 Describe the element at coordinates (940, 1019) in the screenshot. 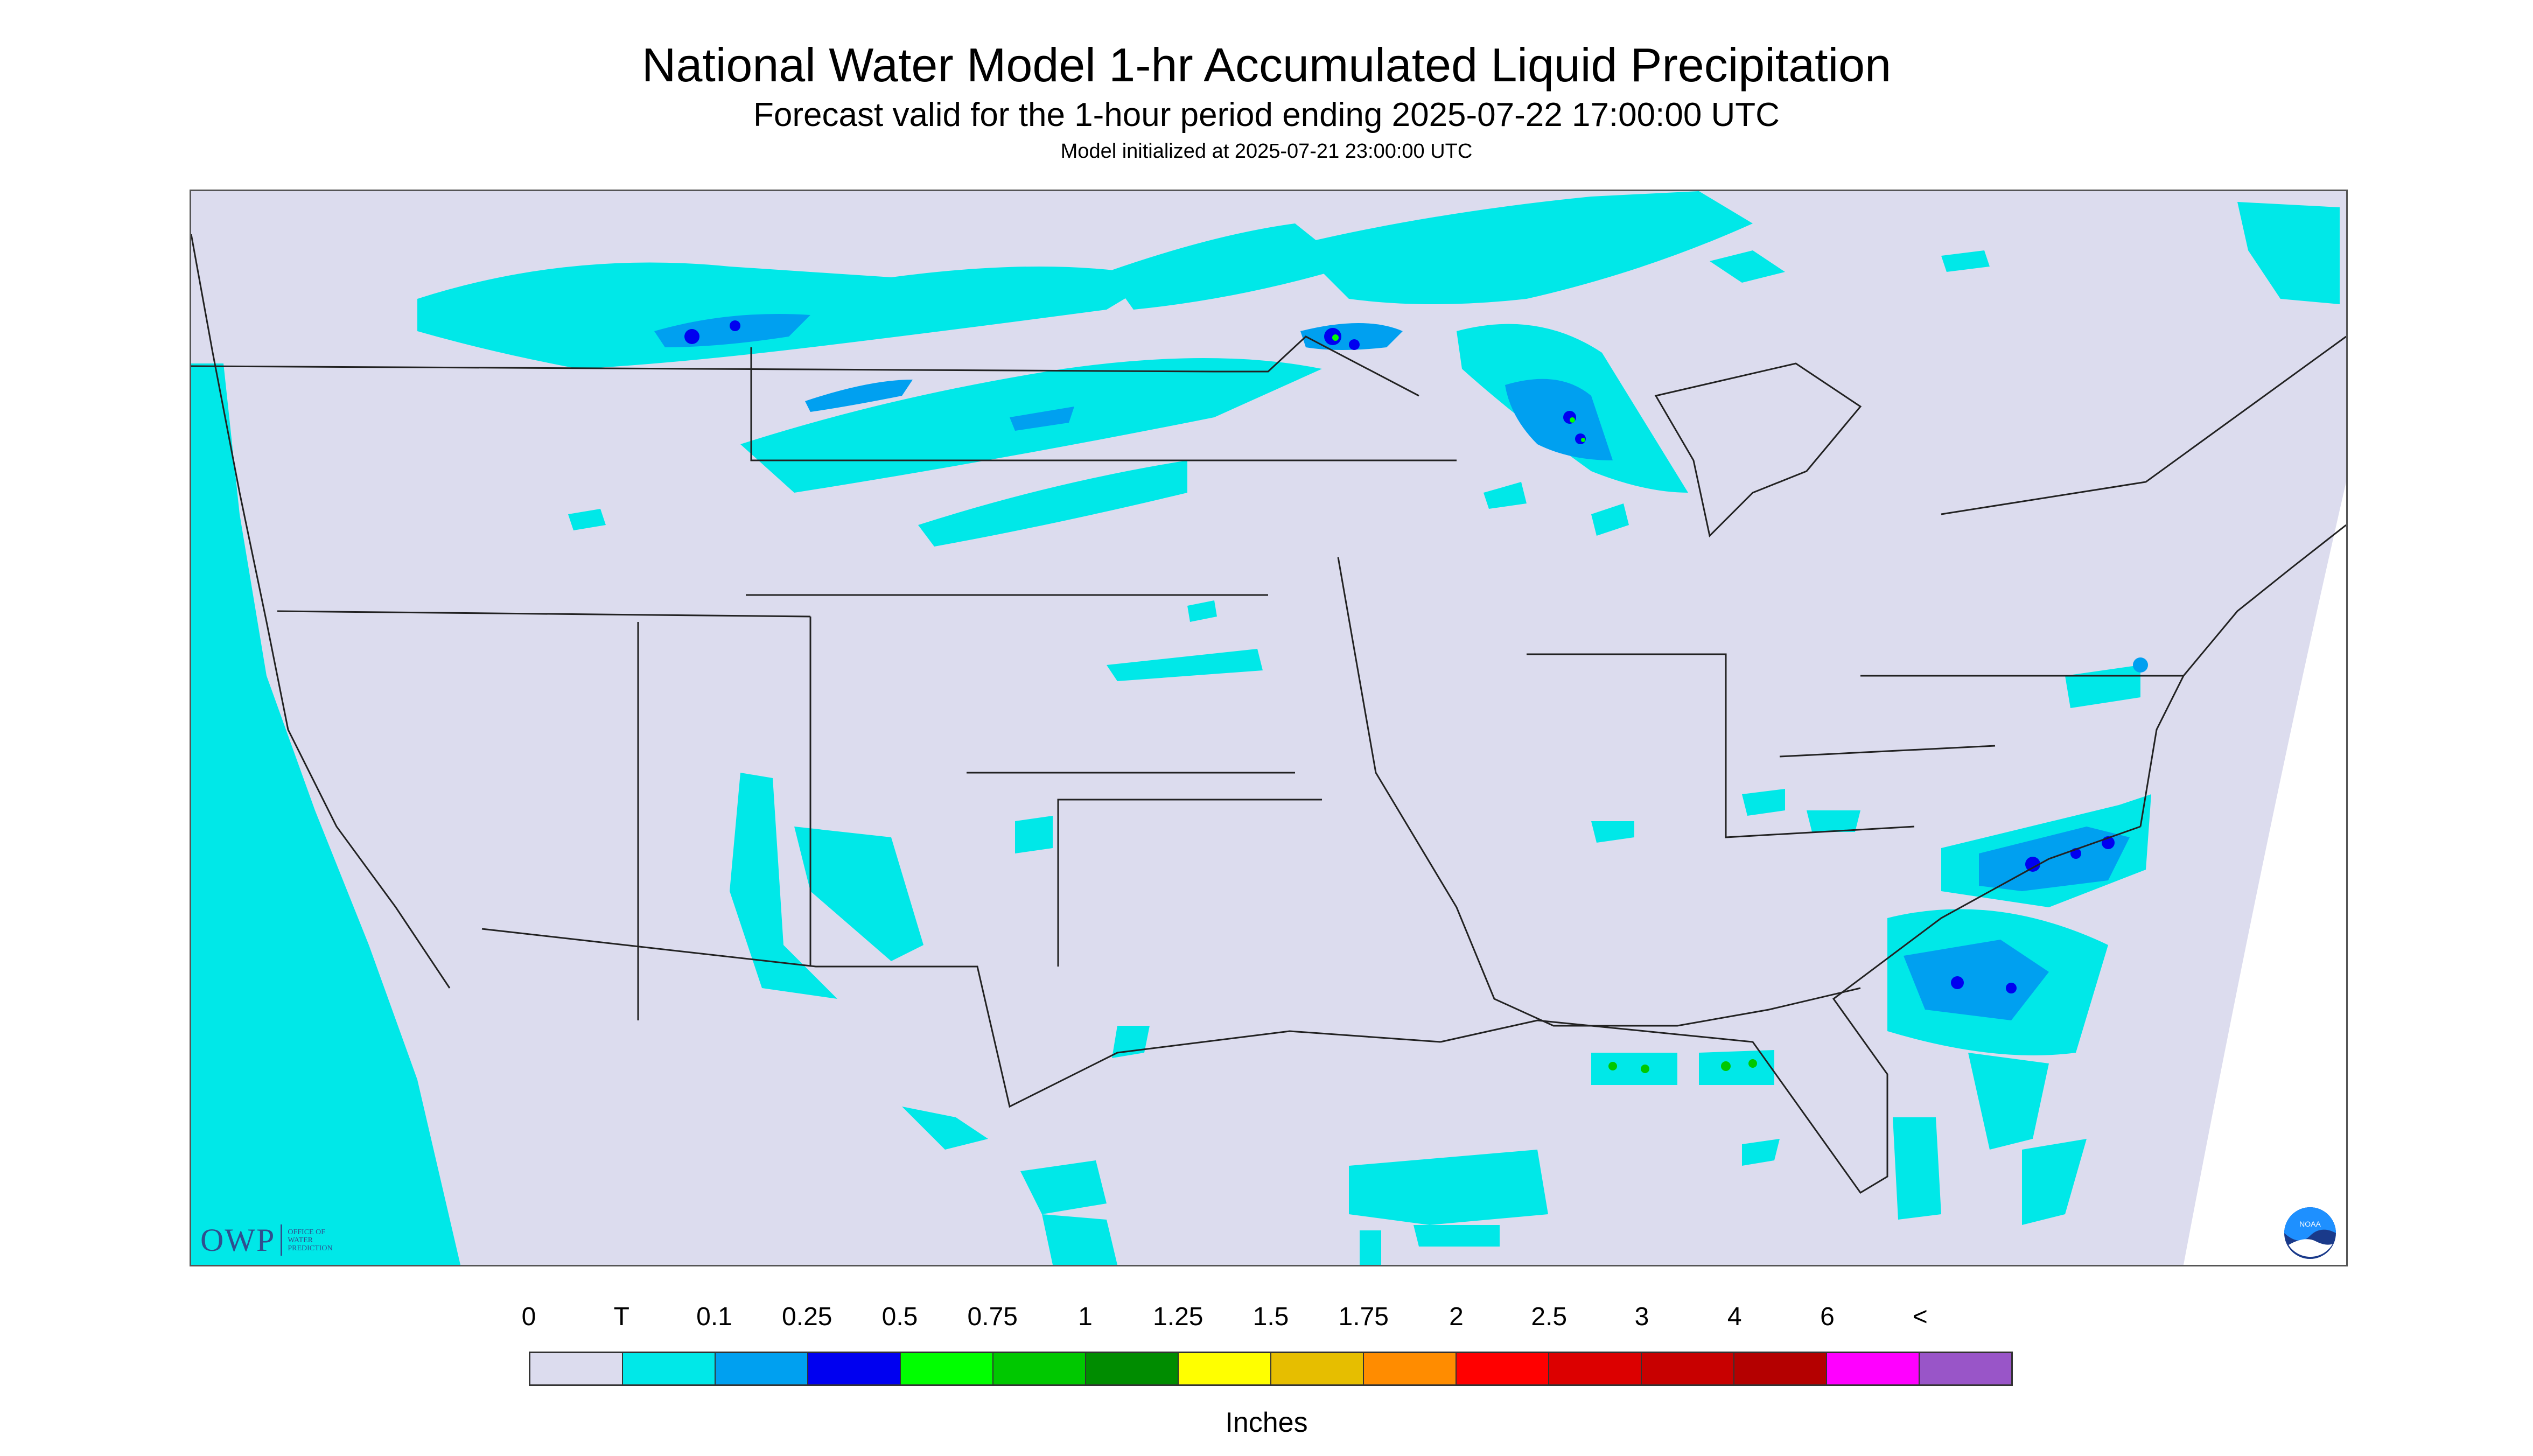

I see `precip-southwest` at that location.